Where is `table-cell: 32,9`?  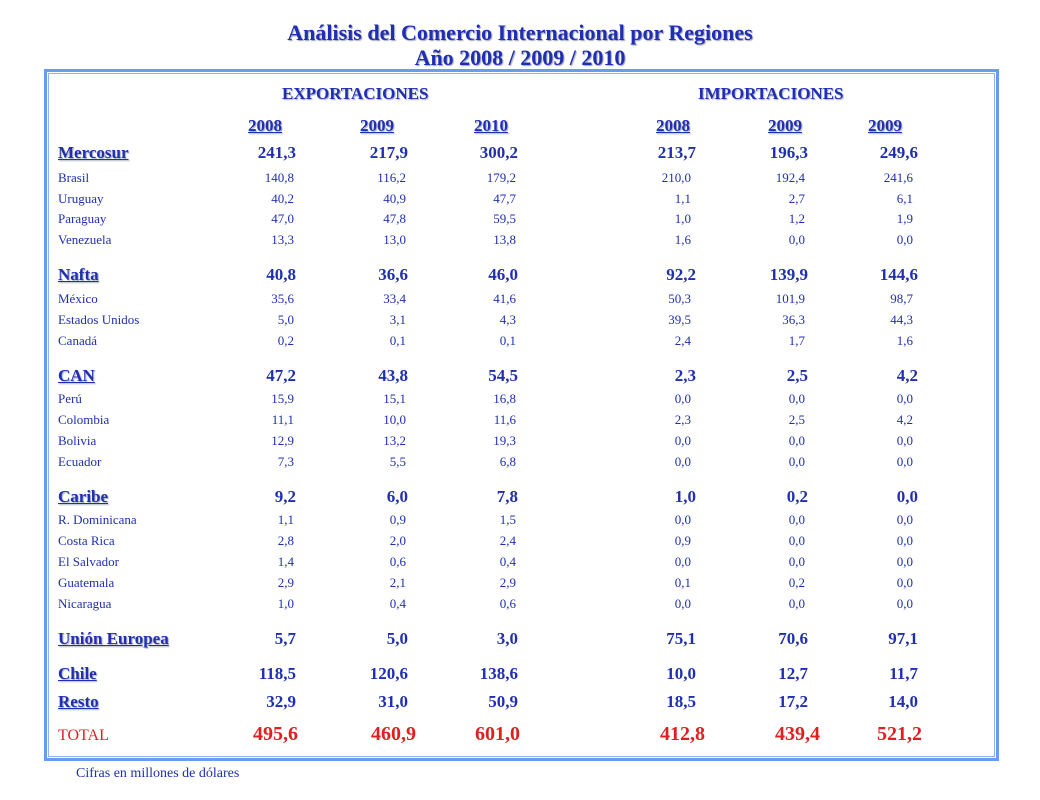 table-cell: 32,9 is located at coordinates (281, 701).